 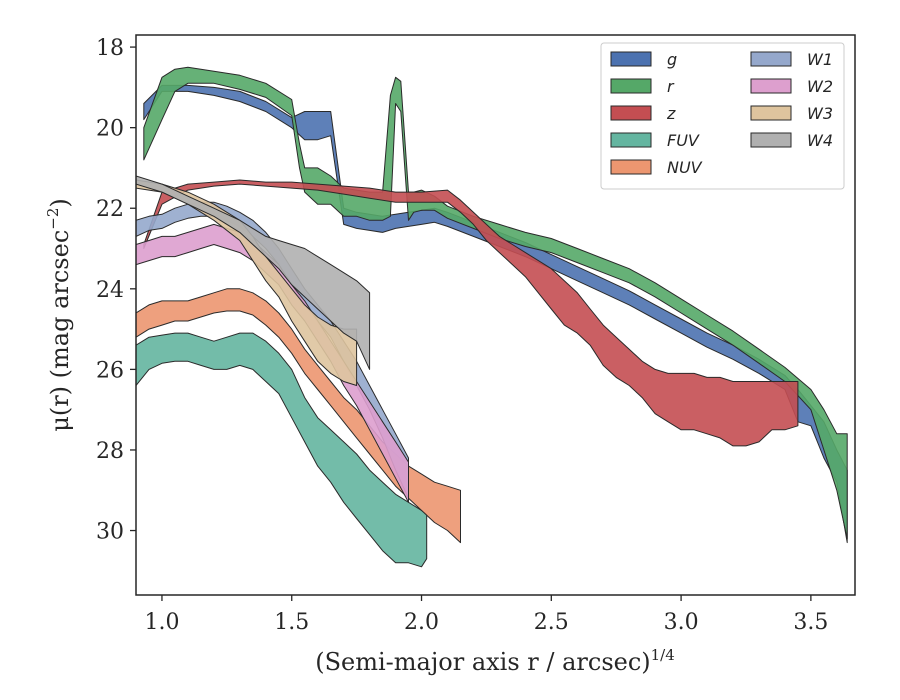 What do you see at coordinates (495, 661) in the screenshot?
I see `x-axis-label: (Semi-major axis r / arcsec)1/4` at bounding box center [495, 661].